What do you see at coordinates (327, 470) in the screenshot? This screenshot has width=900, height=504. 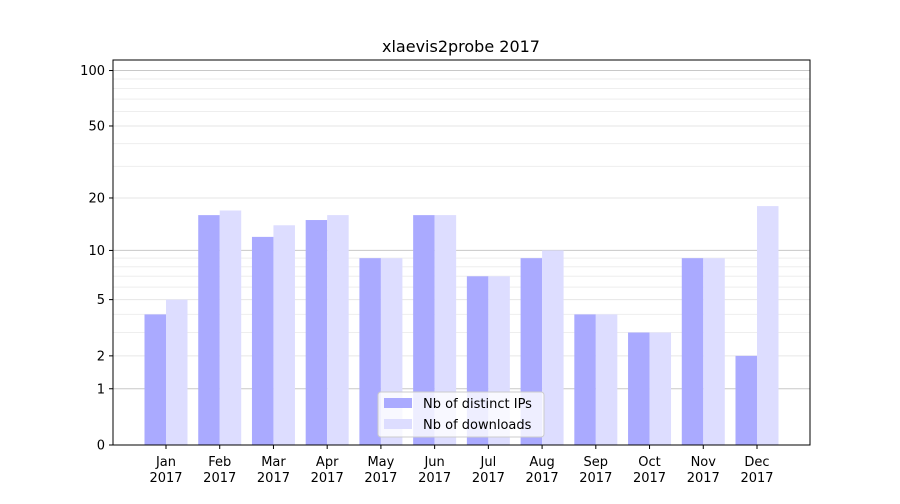 I see `x-tick-label: Apr 2017` at bounding box center [327, 470].